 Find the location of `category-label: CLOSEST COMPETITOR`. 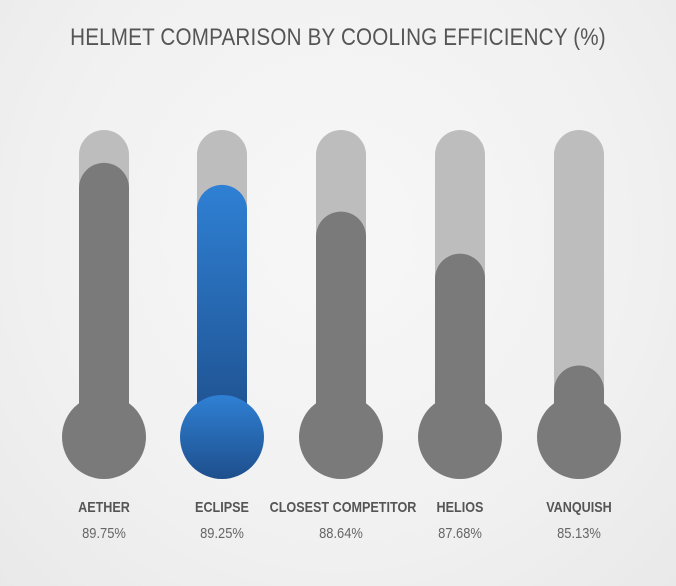

category-label: CLOSEST COMPETITOR is located at coordinates (343, 507).